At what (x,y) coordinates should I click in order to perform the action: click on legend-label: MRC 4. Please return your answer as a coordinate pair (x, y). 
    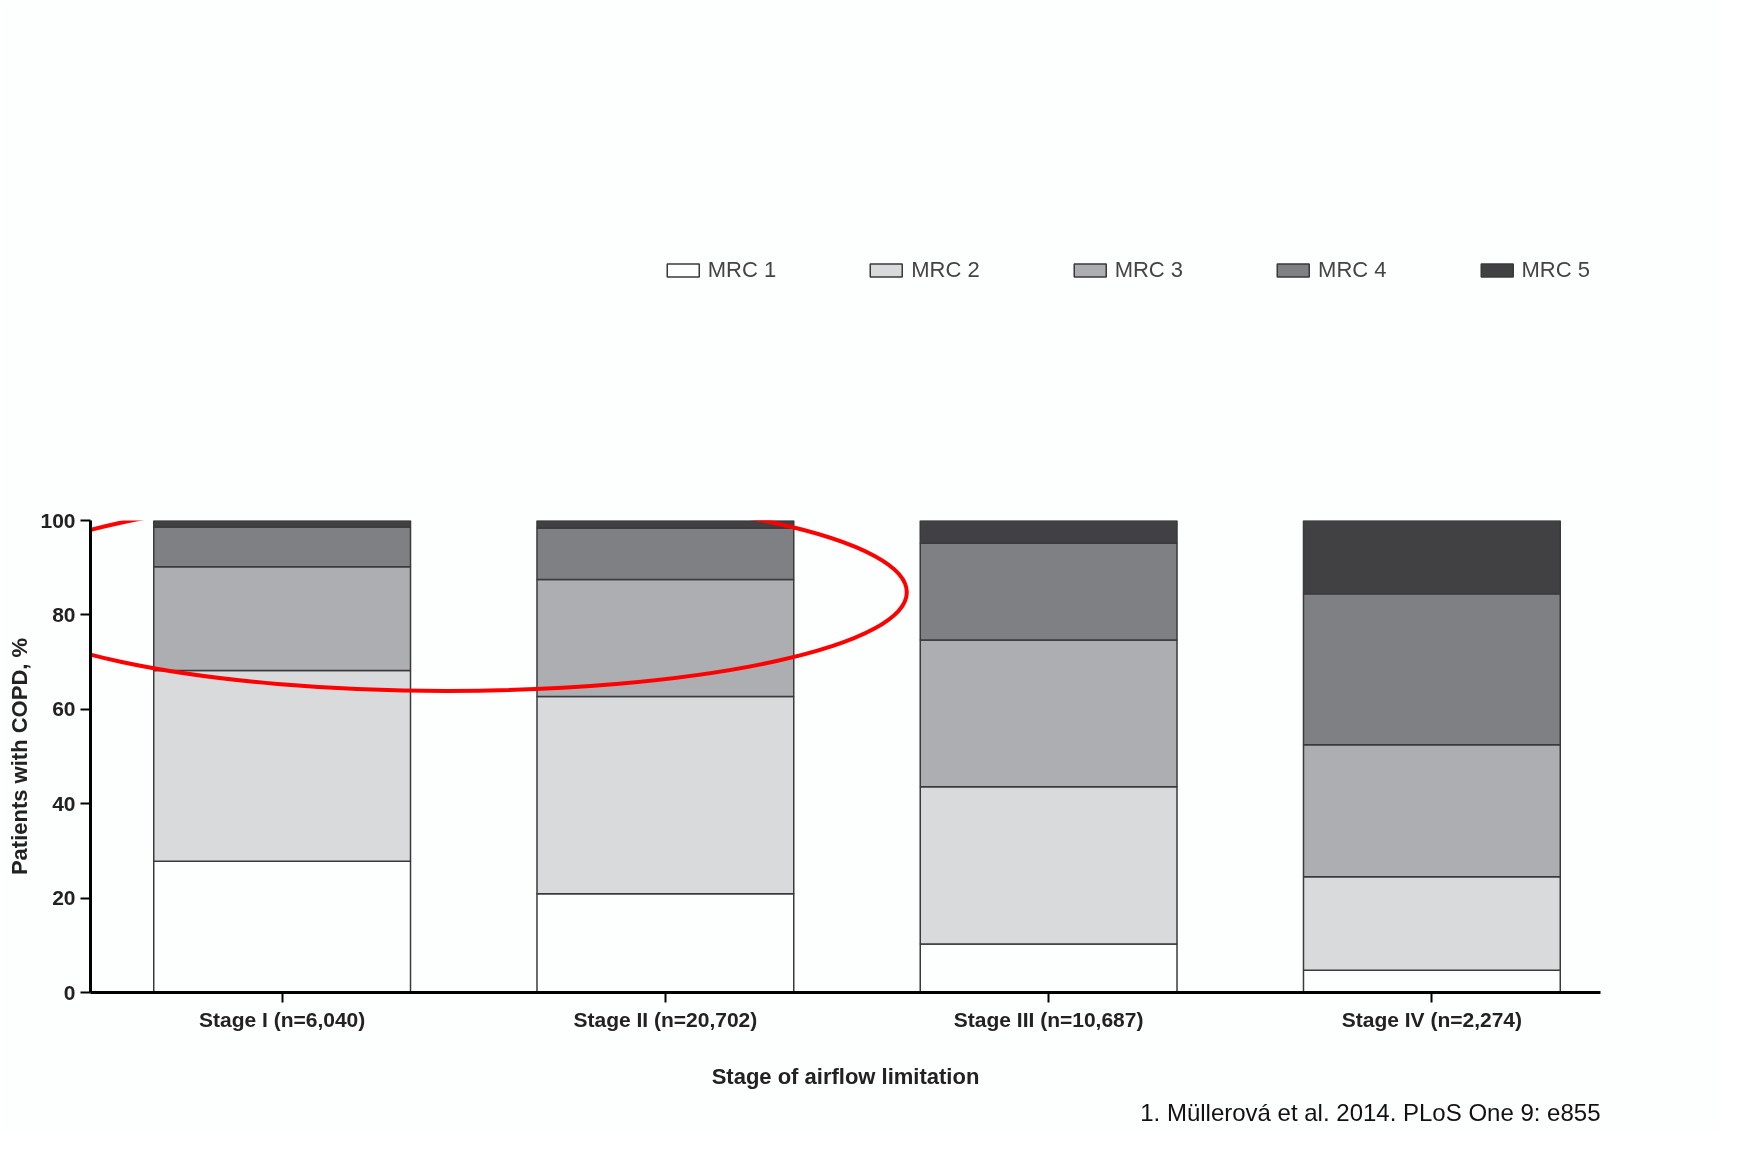
    Looking at the image, I should click on (1352, 270).